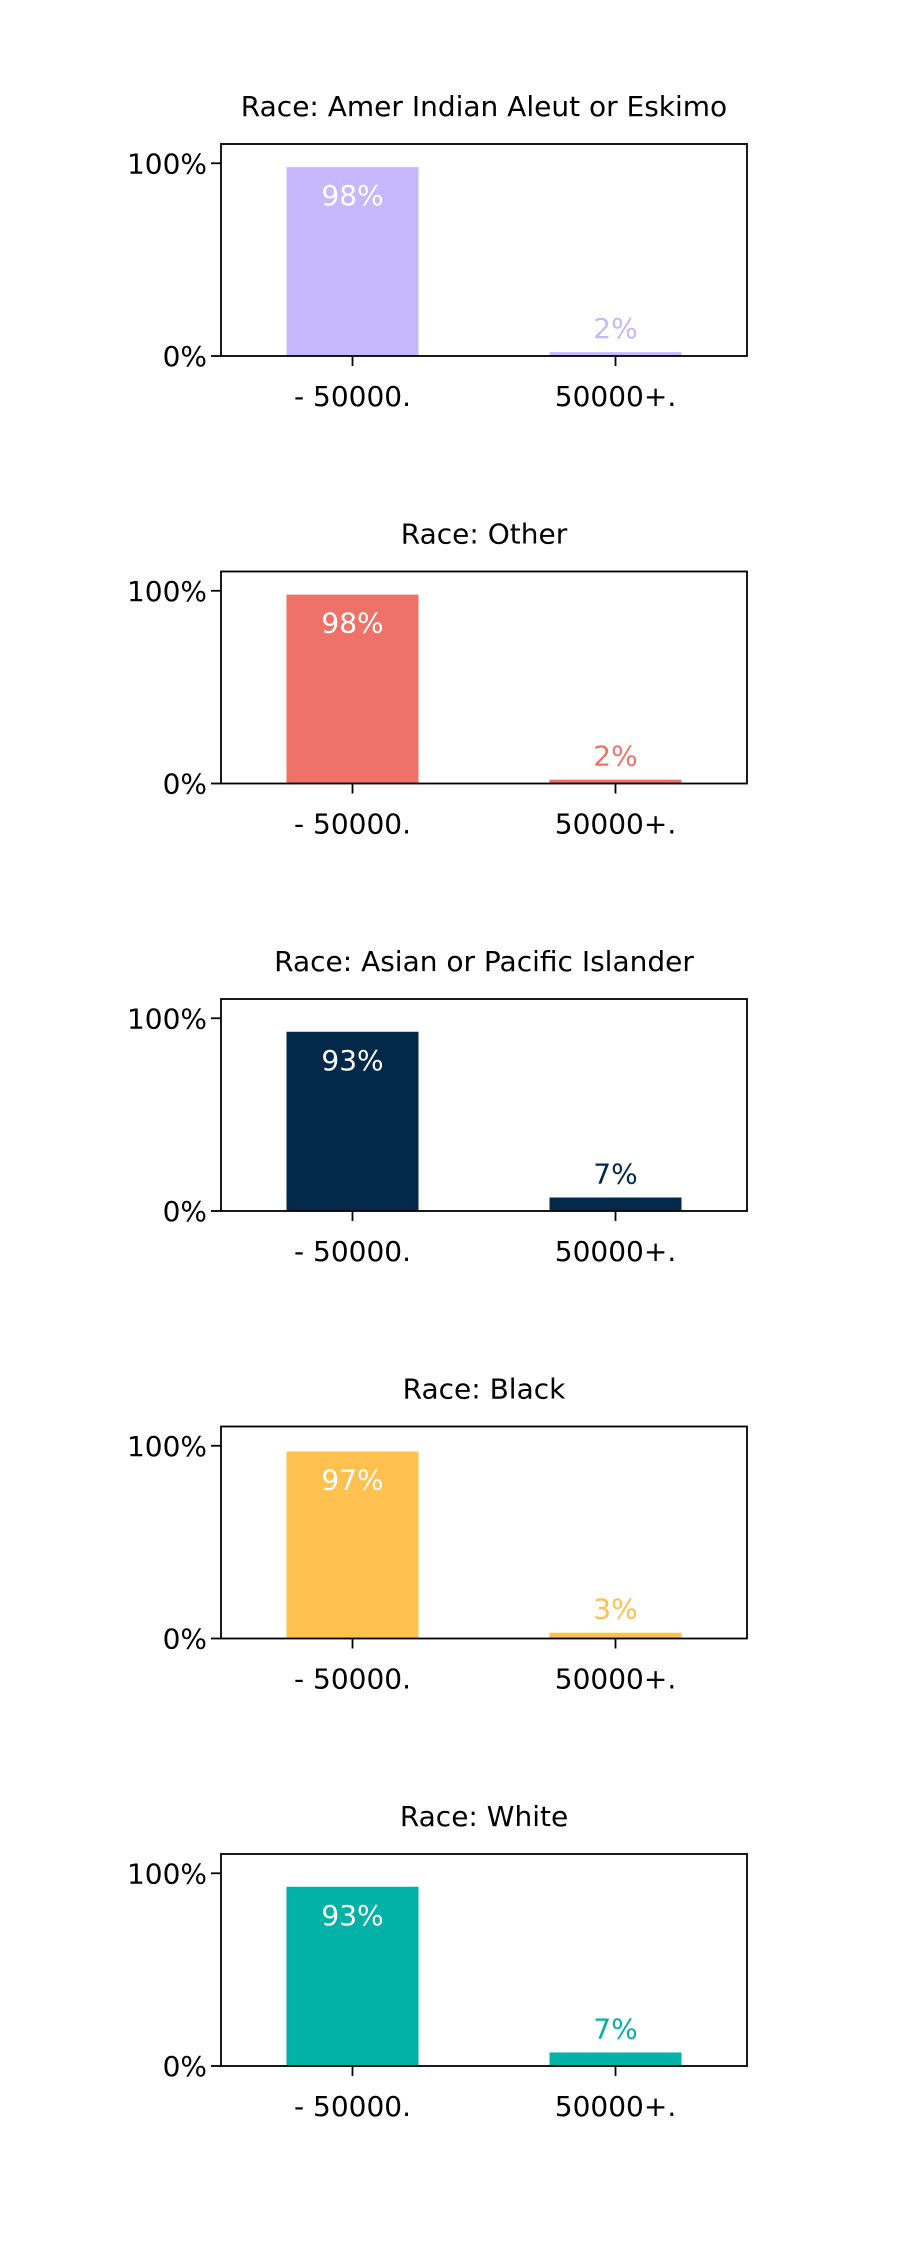  Describe the element at coordinates (484, 1389) in the screenshot. I see `chart-title: Race: Black` at that location.